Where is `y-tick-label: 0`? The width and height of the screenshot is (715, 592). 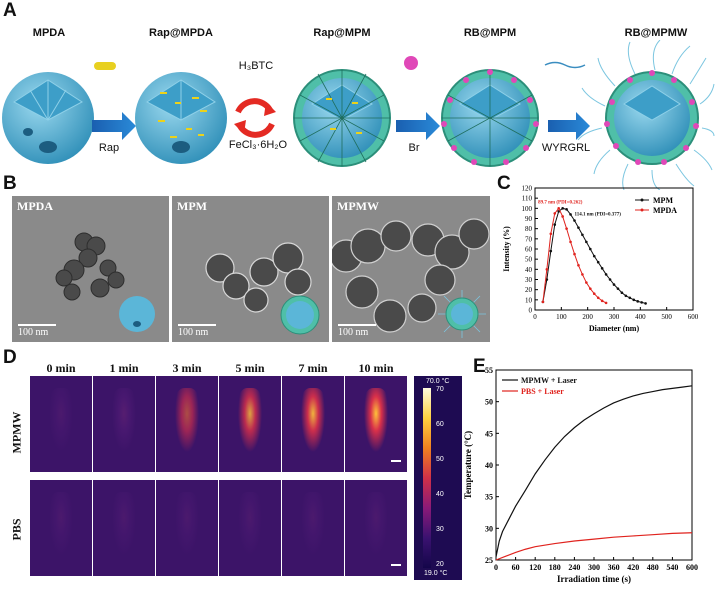
y-tick-label: 0 is located at coordinates (531, 311).